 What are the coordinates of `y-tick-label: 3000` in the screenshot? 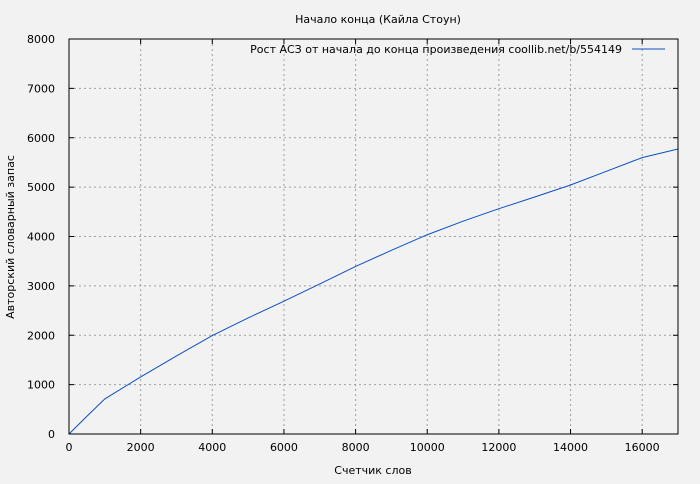 It's located at (41, 286).